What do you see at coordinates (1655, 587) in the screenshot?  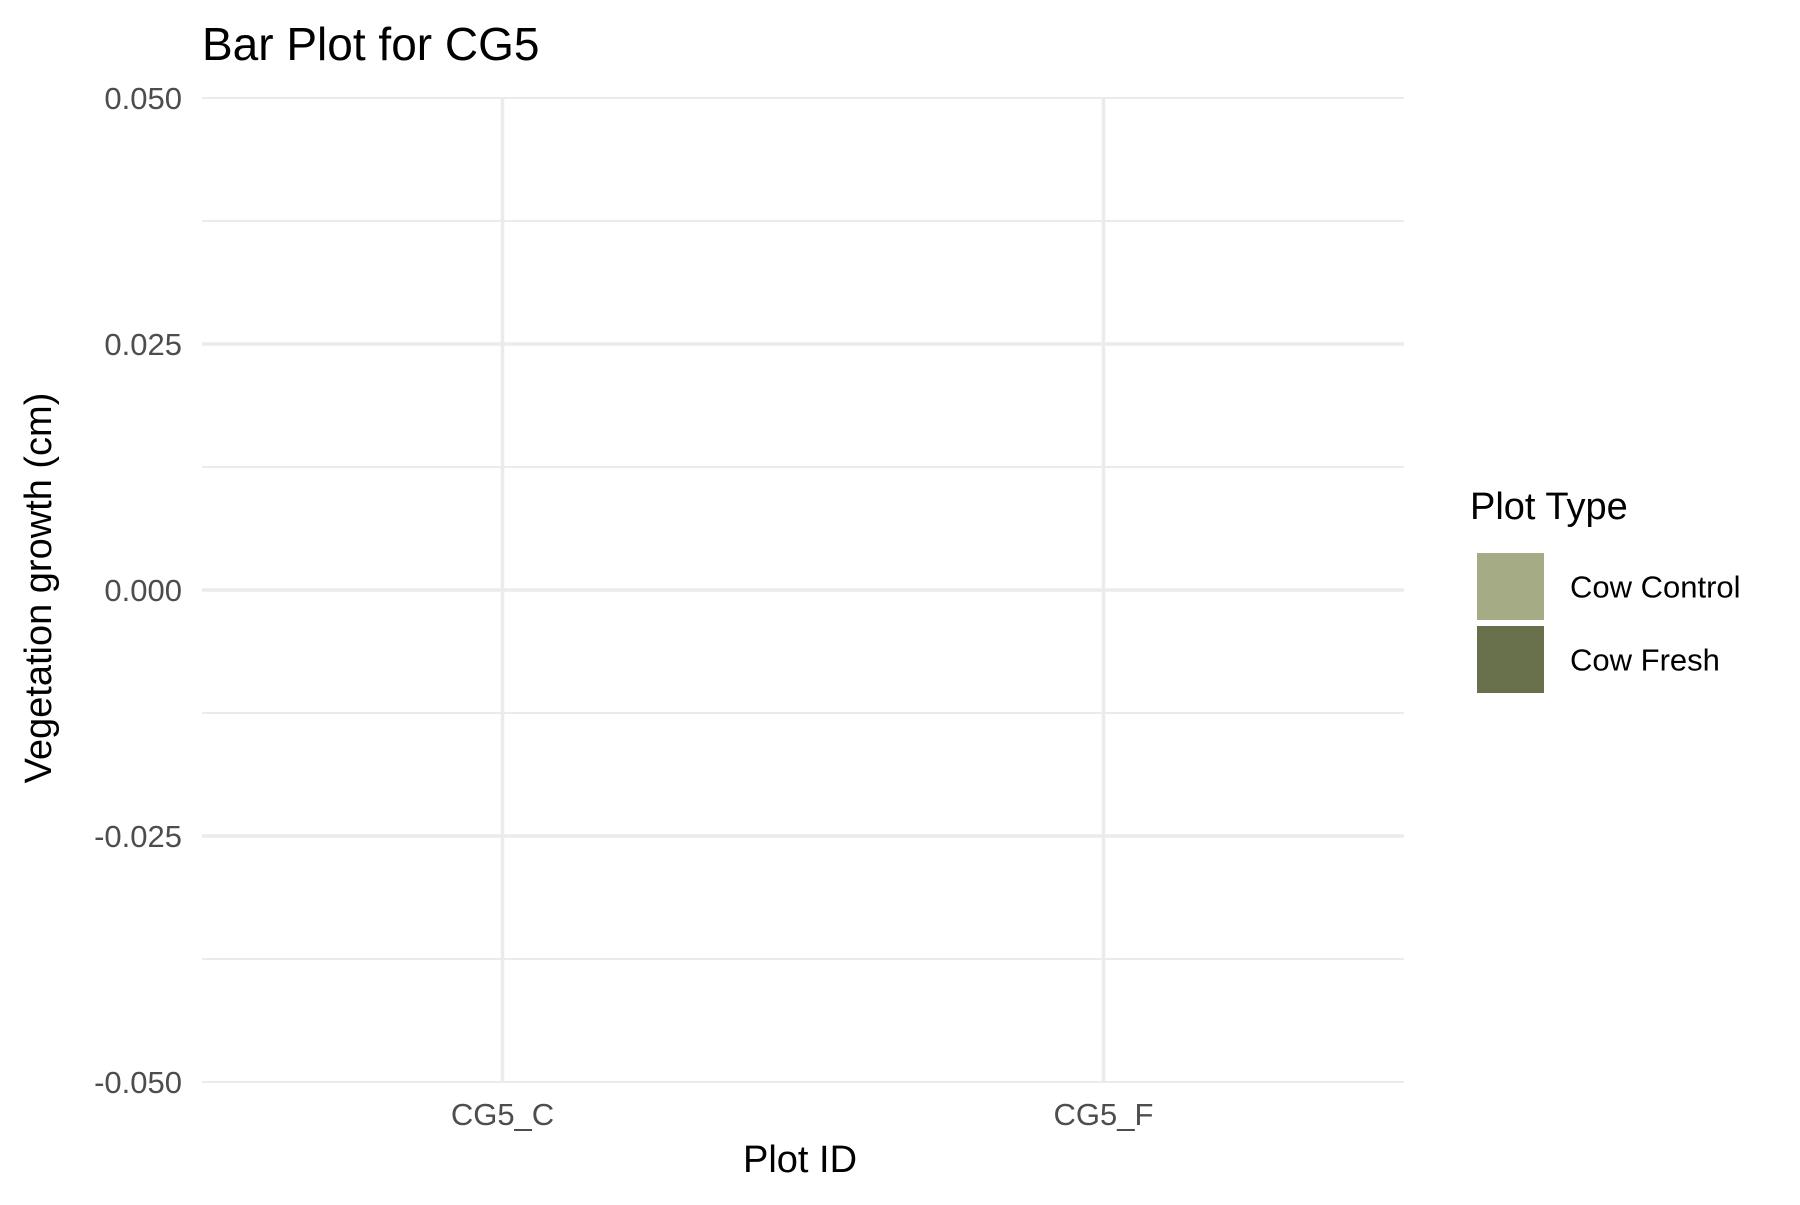 I see `legend-label: Cow Control` at bounding box center [1655, 587].